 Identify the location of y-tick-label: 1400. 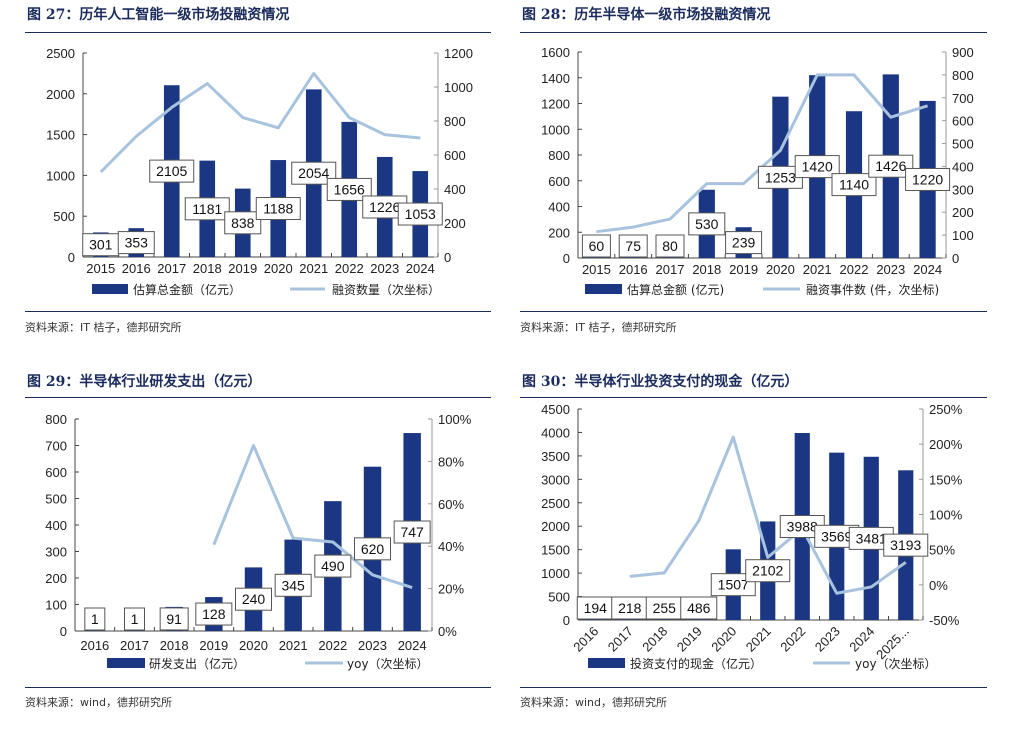
(555, 78).